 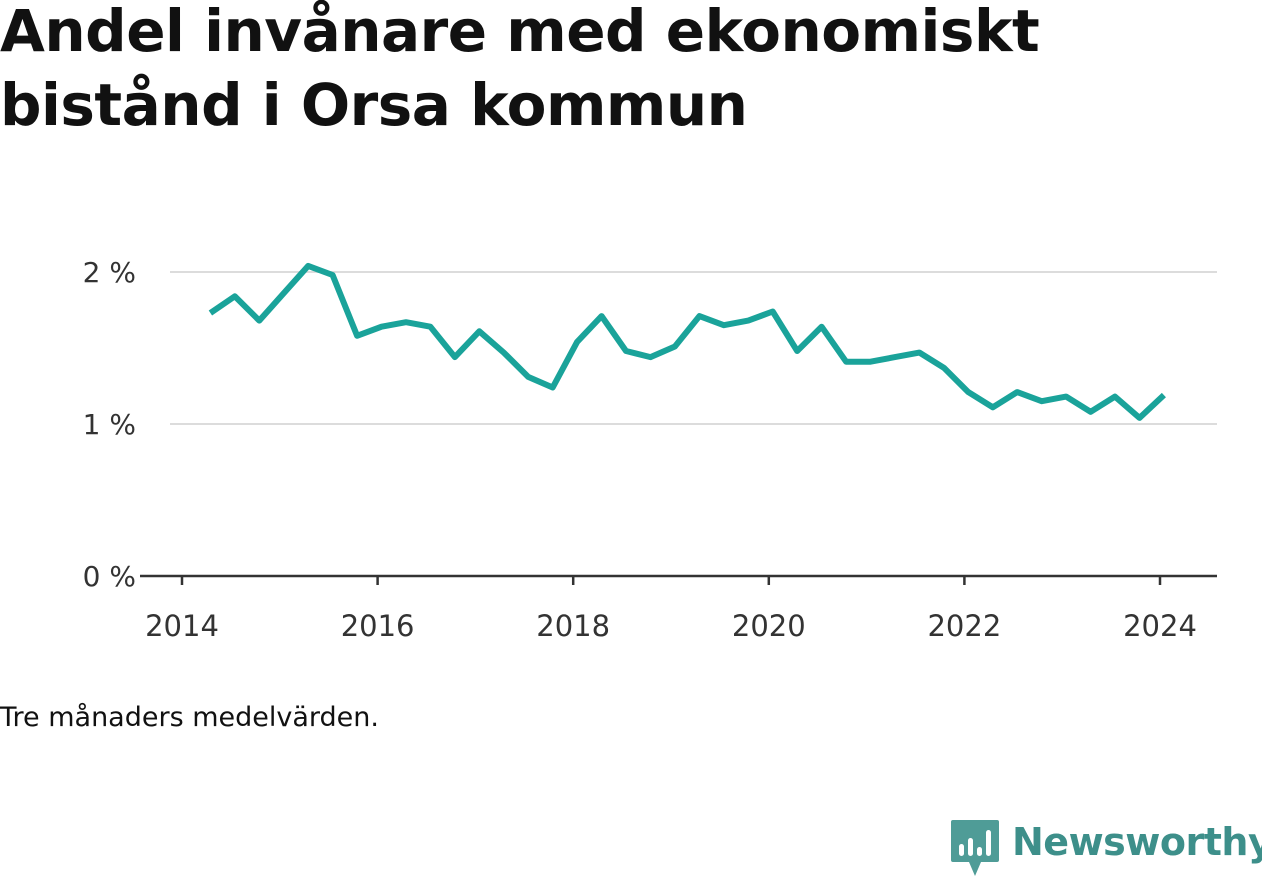 What do you see at coordinates (1160, 626) in the screenshot?
I see `x-tick-label: 2024` at bounding box center [1160, 626].